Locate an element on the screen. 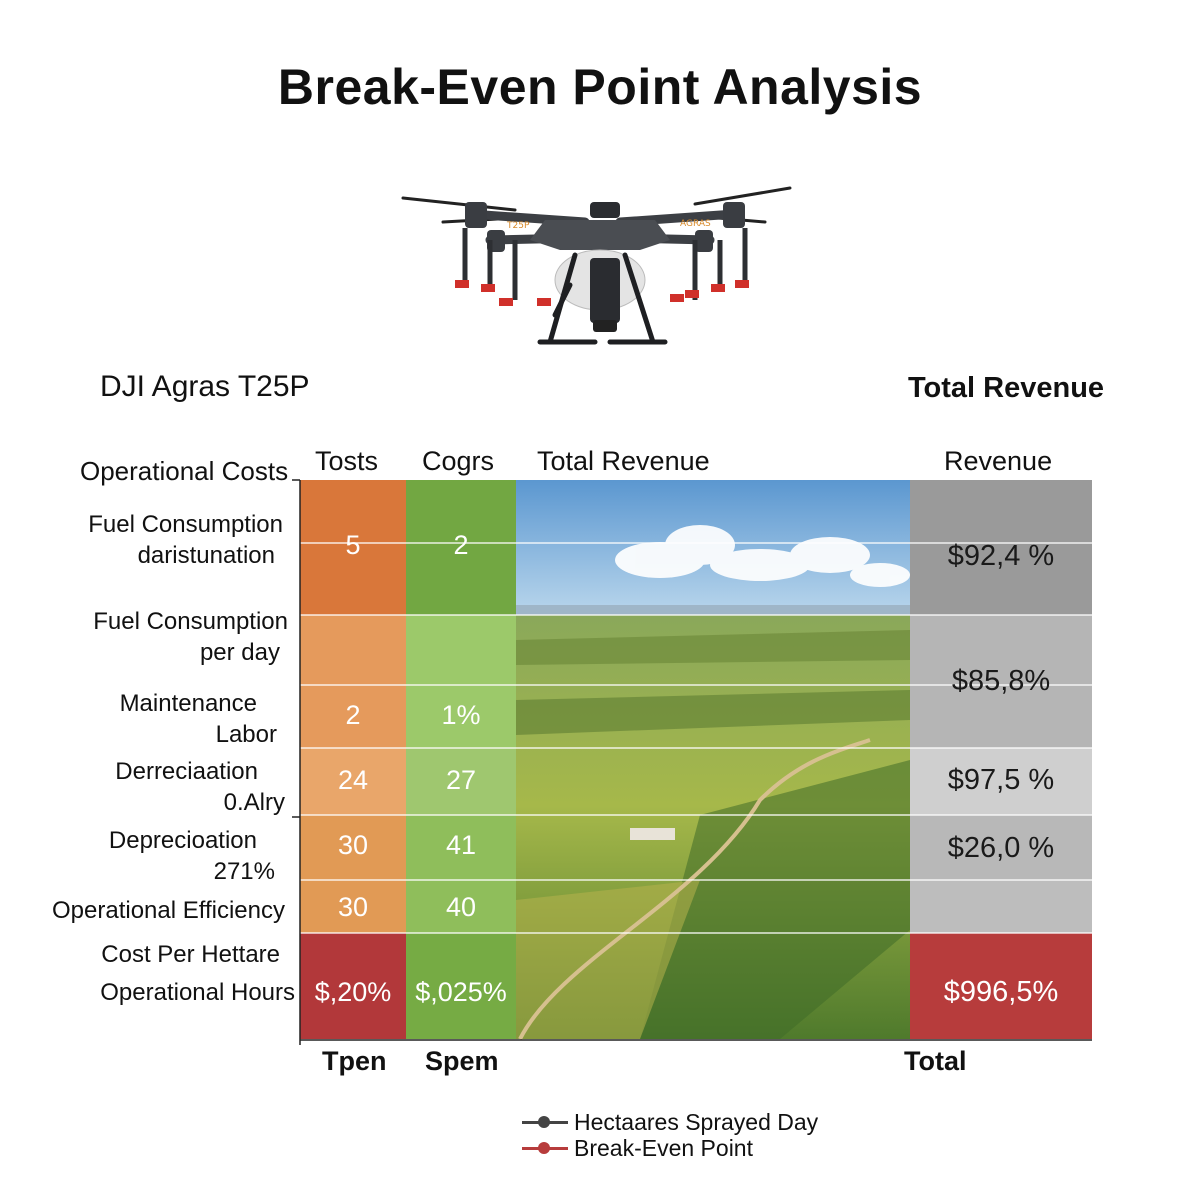 This screenshot has width=1200, height=1200. cogrs-value: 27 is located at coordinates (461, 780).